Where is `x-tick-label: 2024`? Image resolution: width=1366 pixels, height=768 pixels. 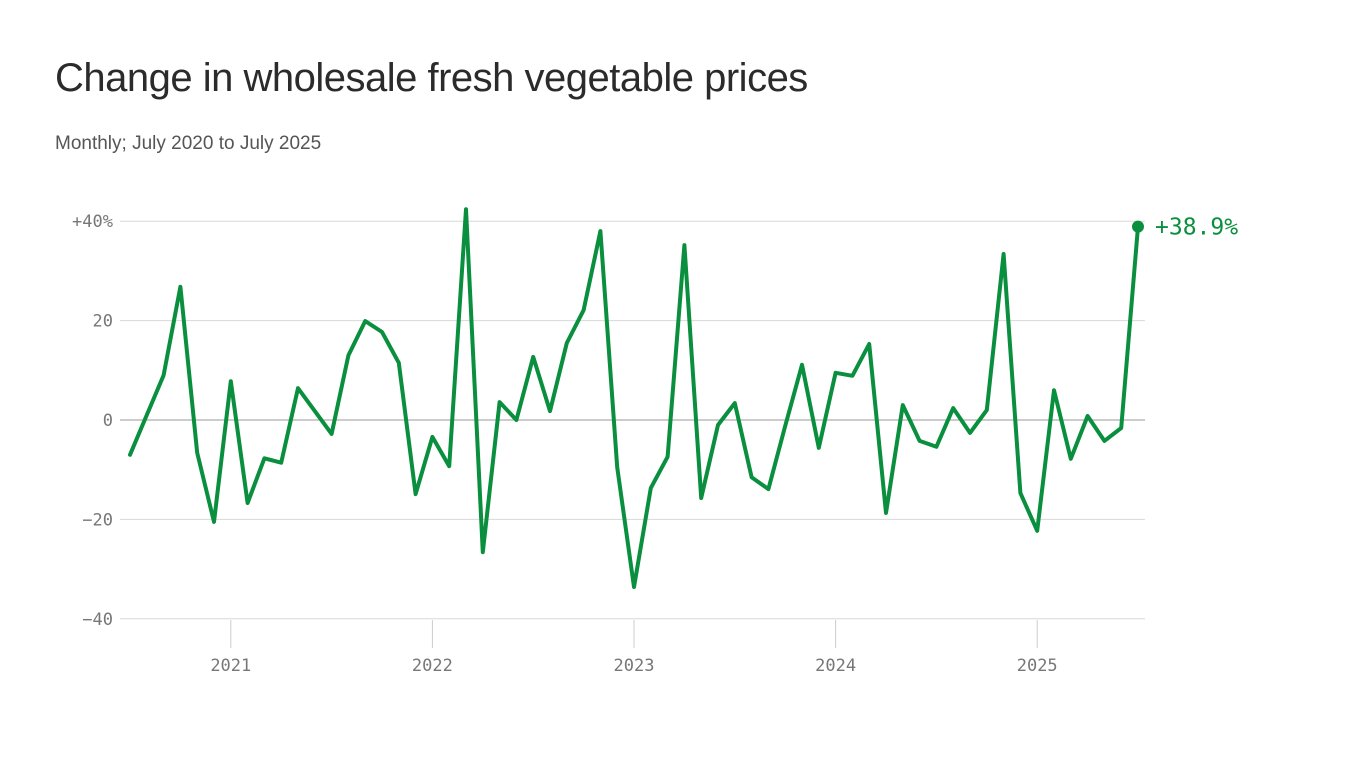 x-tick-label: 2024 is located at coordinates (835, 666).